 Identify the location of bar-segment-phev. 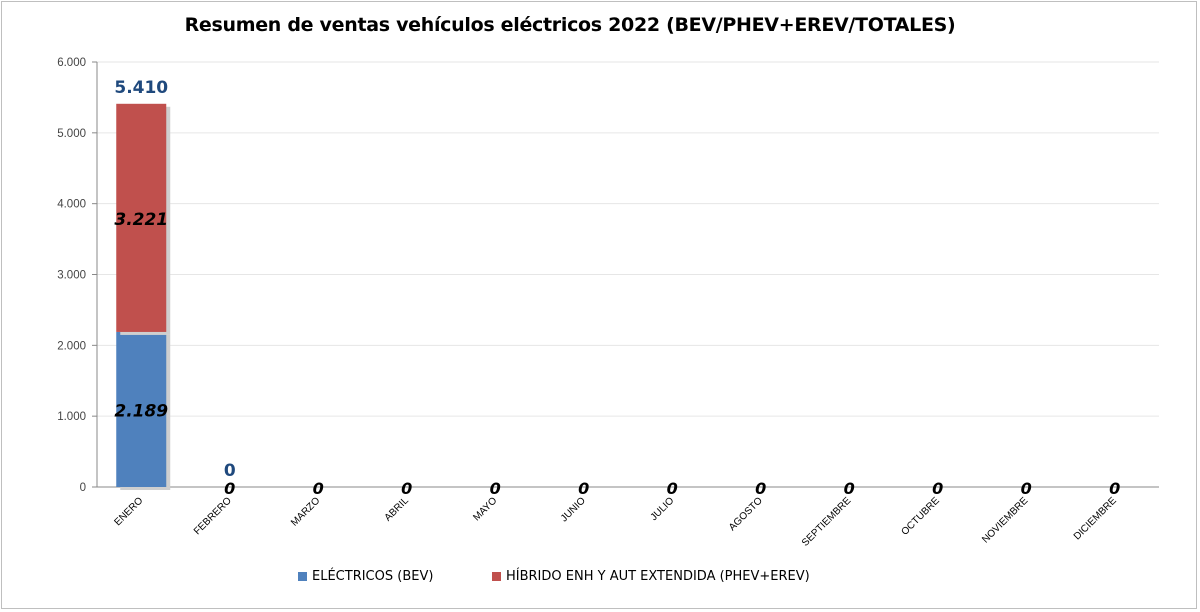
(141, 217).